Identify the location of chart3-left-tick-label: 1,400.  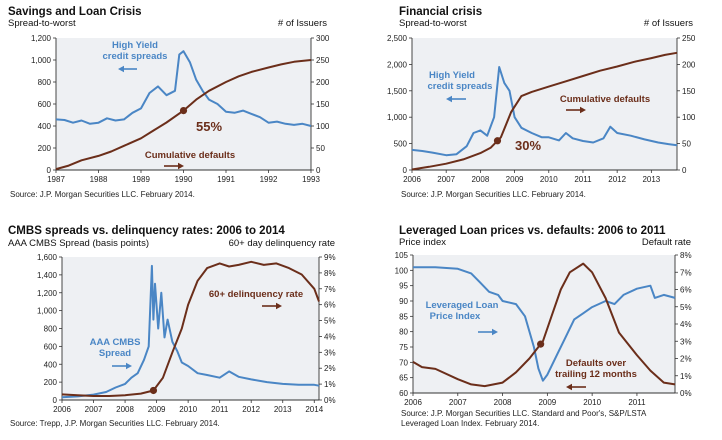
(47, 275).